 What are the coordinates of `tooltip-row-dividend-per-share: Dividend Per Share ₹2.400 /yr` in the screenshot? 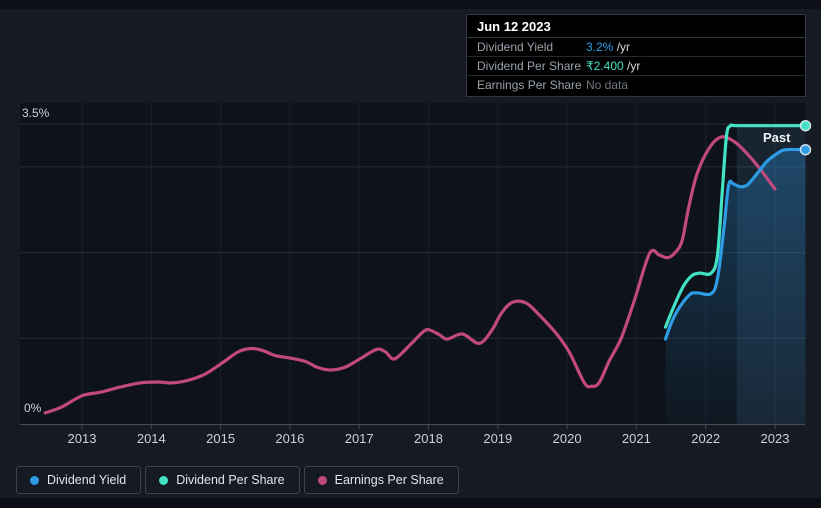 It's located at (636, 66).